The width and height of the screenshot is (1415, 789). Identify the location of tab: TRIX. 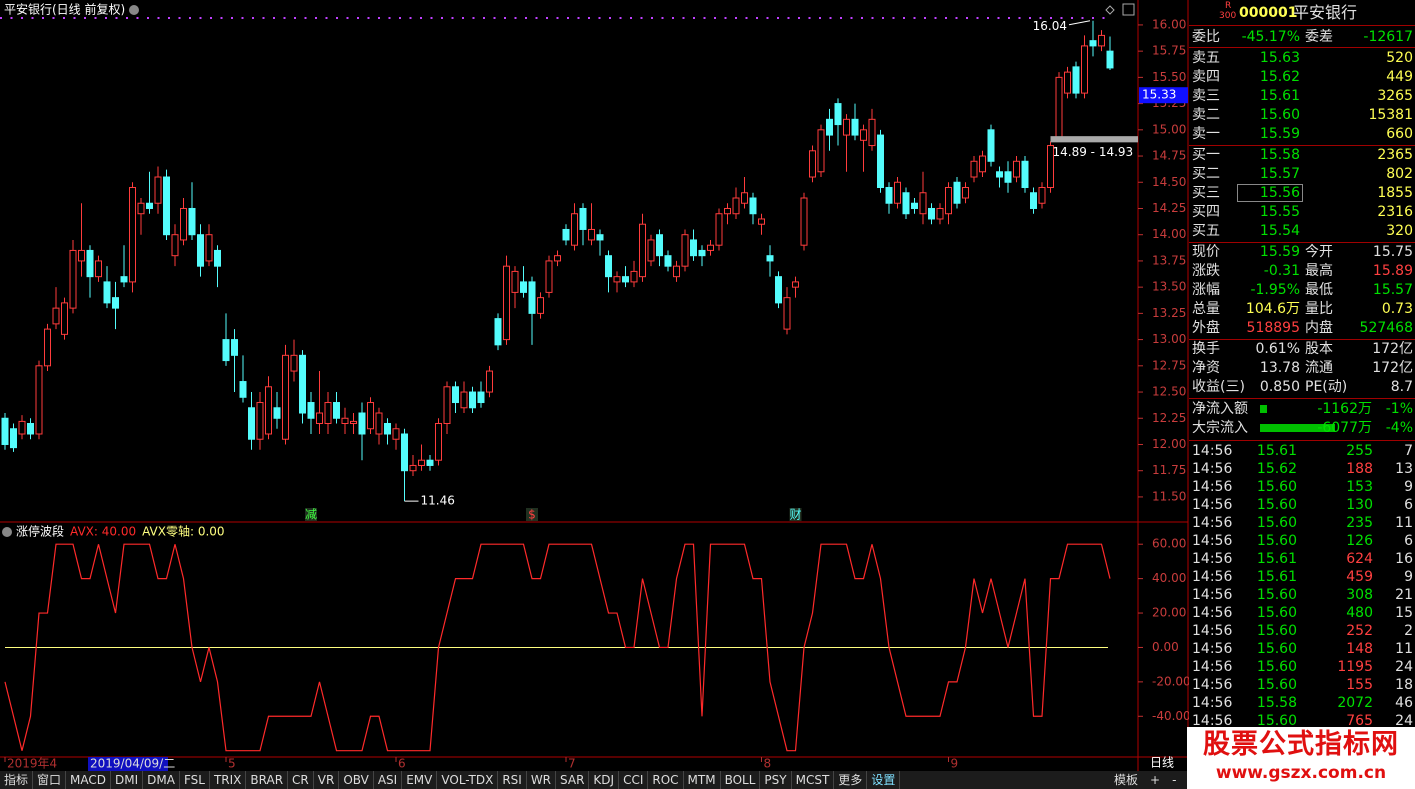
(228, 780).